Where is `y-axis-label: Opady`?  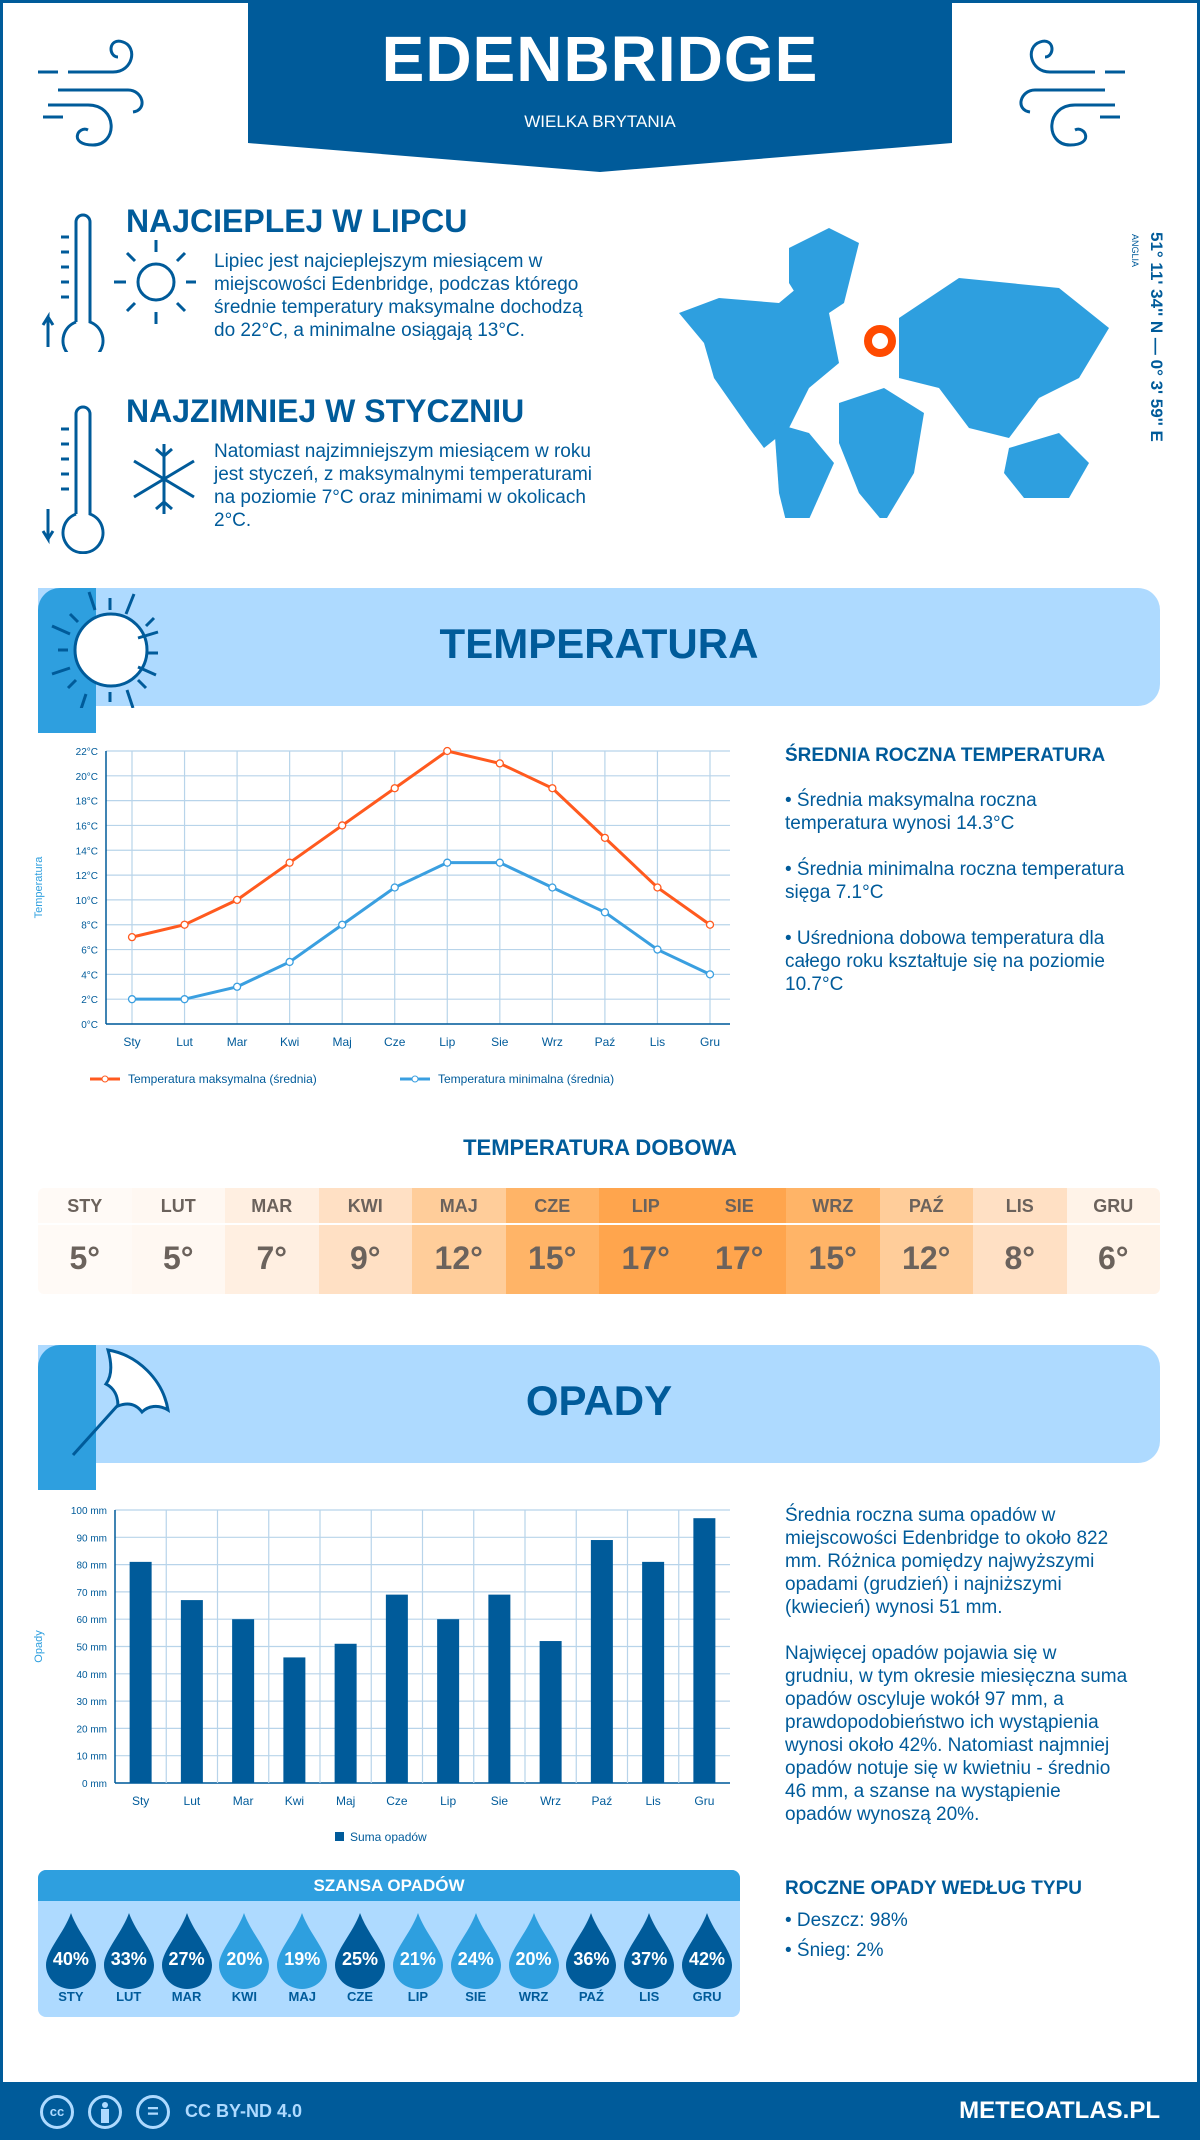
y-axis-label: Opady is located at coordinates (39, 1646).